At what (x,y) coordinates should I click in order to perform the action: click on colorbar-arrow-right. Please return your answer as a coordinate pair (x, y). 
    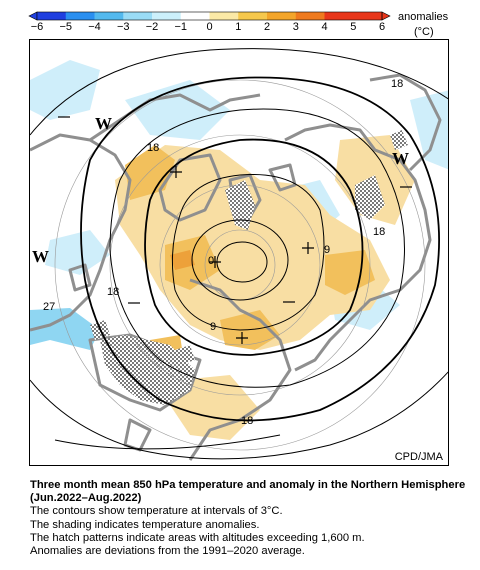
    Looking at the image, I should click on (386, 16).